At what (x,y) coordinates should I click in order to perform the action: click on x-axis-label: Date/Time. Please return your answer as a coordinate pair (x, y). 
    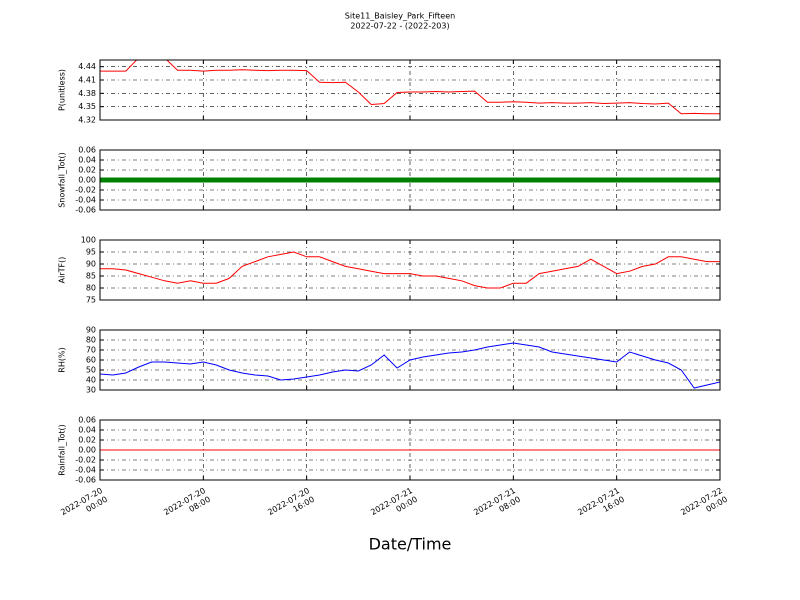
    Looking at the image, I should click on (410, 544).